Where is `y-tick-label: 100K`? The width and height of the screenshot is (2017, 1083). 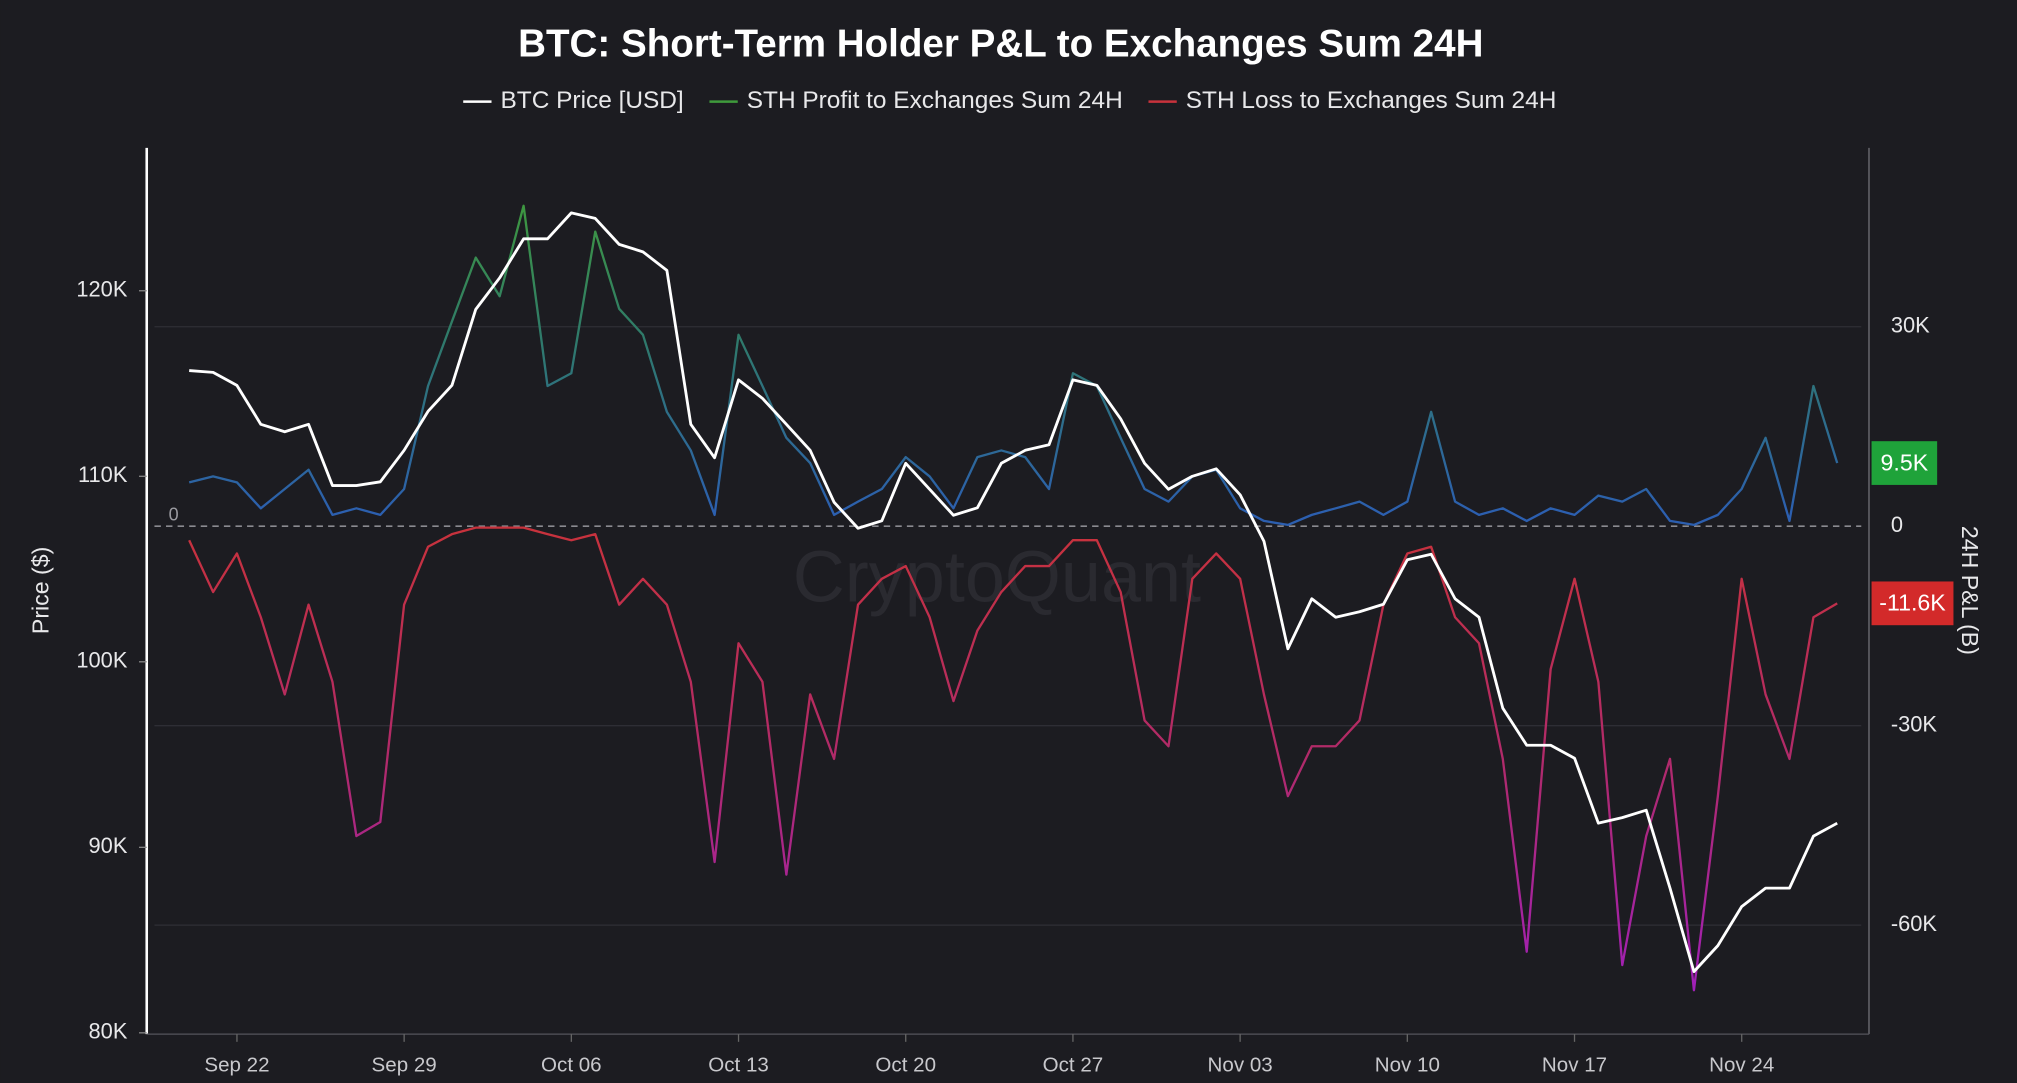
y-tick-label: 100K is located at coordinates (101, 660).